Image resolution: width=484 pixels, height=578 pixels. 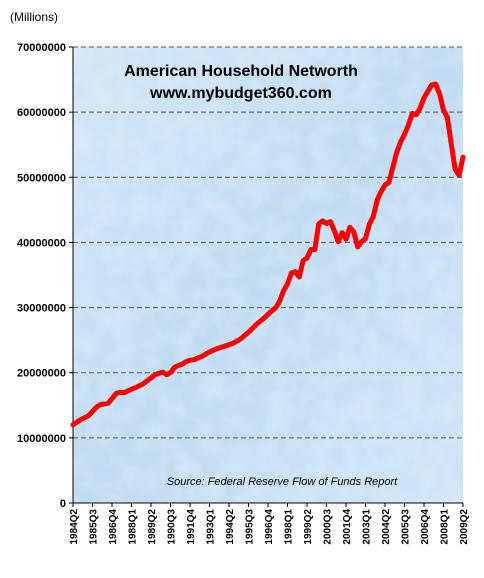 What do you see at coordinates (347, 527) in the screenshot?
I see `x-tick-label: 2001Q4` at bounding box center [347, 527].